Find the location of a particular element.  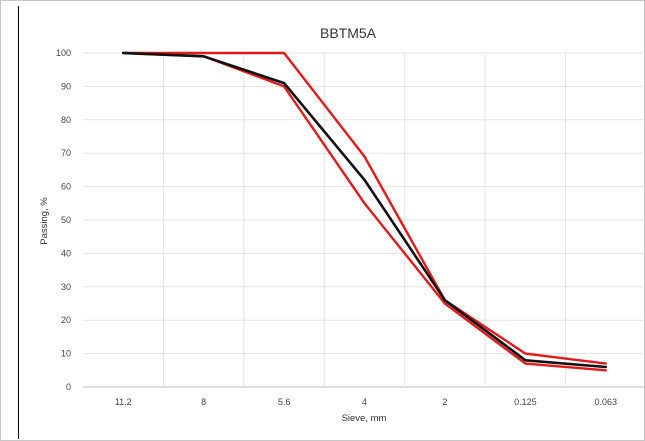

x-tick-label: 11.2 is located at coordinates (123, 402).